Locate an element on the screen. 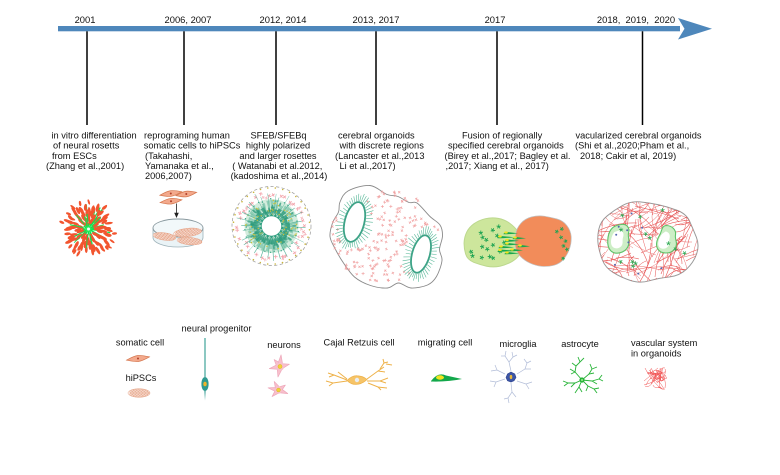  svg-text: in organoids is located at coordinates (656, 353).